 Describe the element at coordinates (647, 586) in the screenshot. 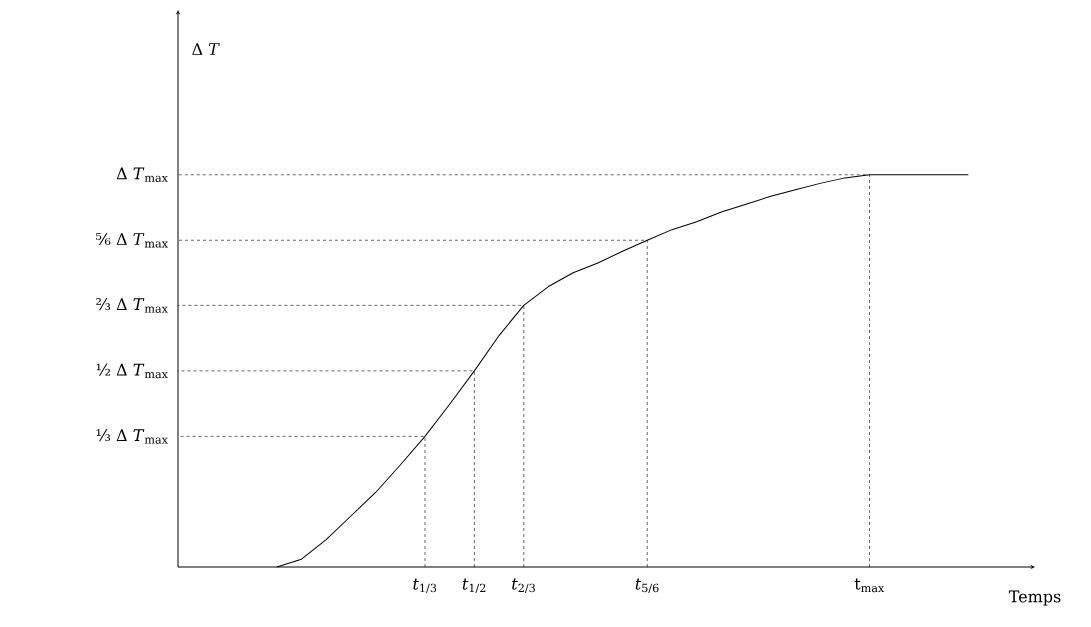

I see `x-tick-label: t$_{5/6}$` at that location.